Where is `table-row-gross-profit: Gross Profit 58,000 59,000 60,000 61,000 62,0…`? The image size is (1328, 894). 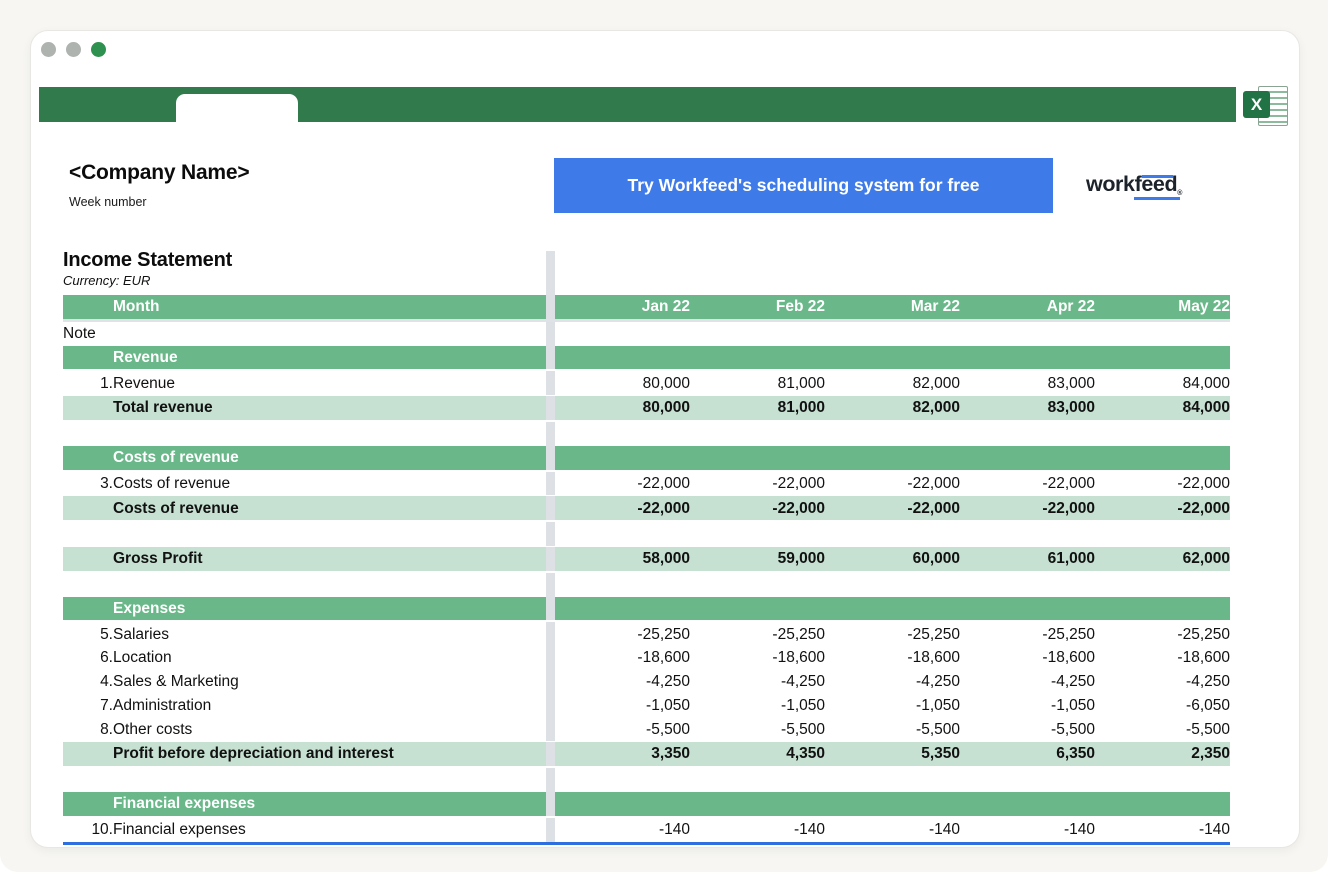
table-row-gross-profit: Gross Profit 58,000 59,000 60,000 61,000 62,0… is located at coordinates (646, 559).